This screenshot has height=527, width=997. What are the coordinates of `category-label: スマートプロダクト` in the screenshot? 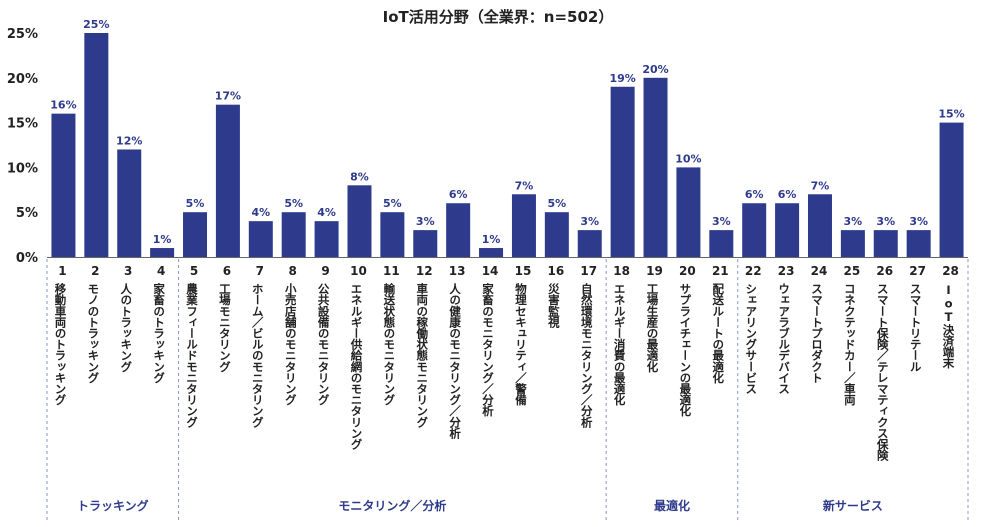 It's located at (817, 333).